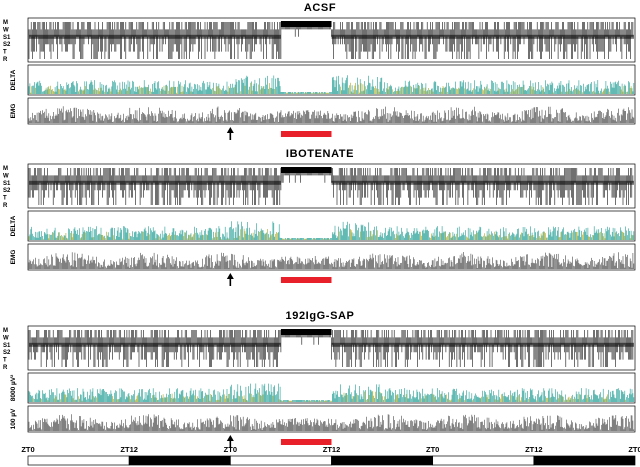 Image resolution: width=640 pixels, height=467 pixels. Describe the element at coordinates (13, 418) in the screenshot. I see `emg-label: 100 µV` at that location.